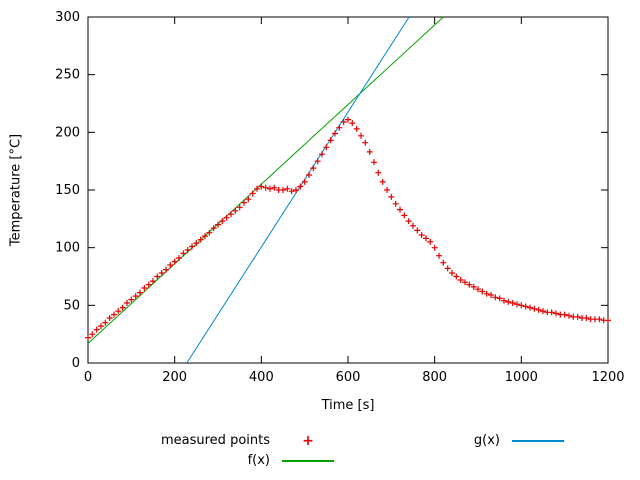  What do you see at coordinates (67, 17) in the screenshot?
I see `y-tick-label: 300` at bounding box center [67, 17].